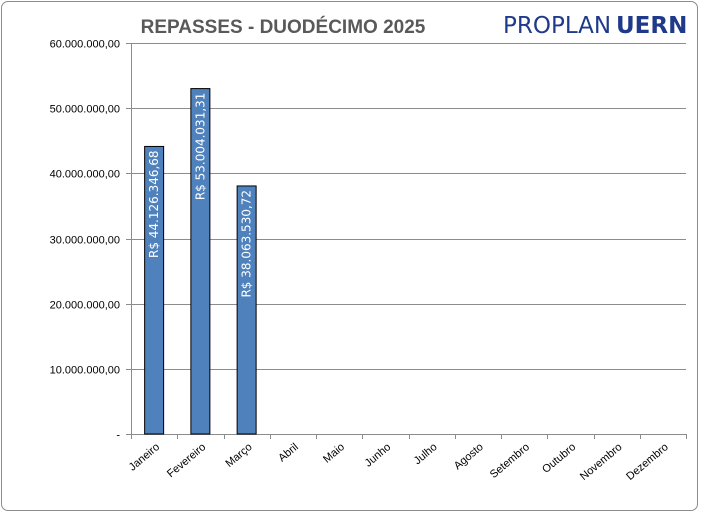  What do you see at coordinates (238, 455) in the screenshot?
I see `x-tick-label: Março` at bounding box center [238, 455].